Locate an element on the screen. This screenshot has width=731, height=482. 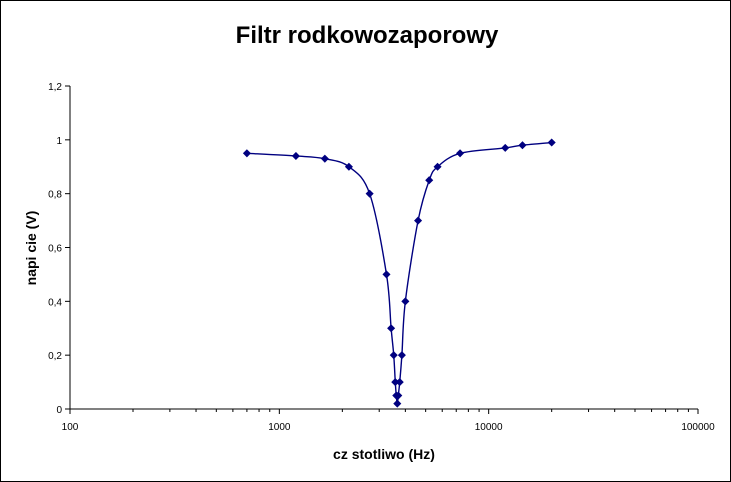
x-tick-label: 1000 is located at coordinates (279, 427).